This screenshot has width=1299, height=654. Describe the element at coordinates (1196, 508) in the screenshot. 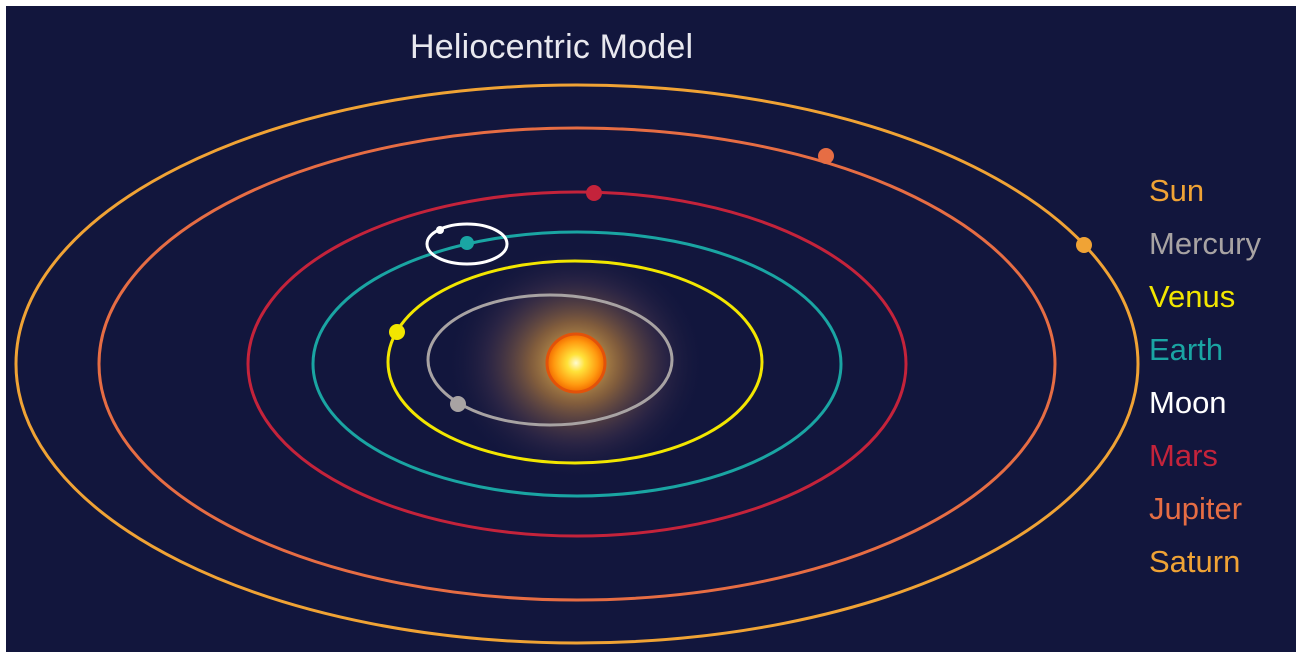

I see `legend-item-jupiter: Jupiter` at that location.